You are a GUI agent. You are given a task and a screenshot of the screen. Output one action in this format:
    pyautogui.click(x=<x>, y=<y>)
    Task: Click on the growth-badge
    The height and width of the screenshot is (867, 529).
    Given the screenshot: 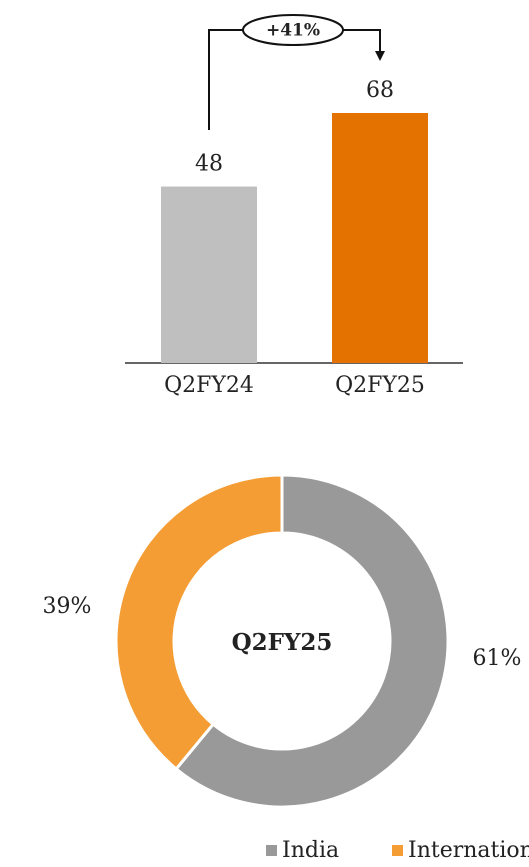 What is the action you would take?
    pyautogui.click(x=293, y=30)
    